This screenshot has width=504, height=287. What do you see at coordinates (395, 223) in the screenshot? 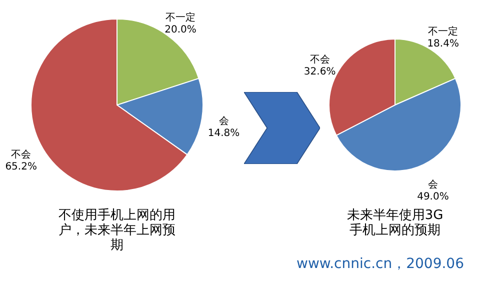
I see `text: 未来半年使用3G手机上网的预期` at bounding box center [395, 223].